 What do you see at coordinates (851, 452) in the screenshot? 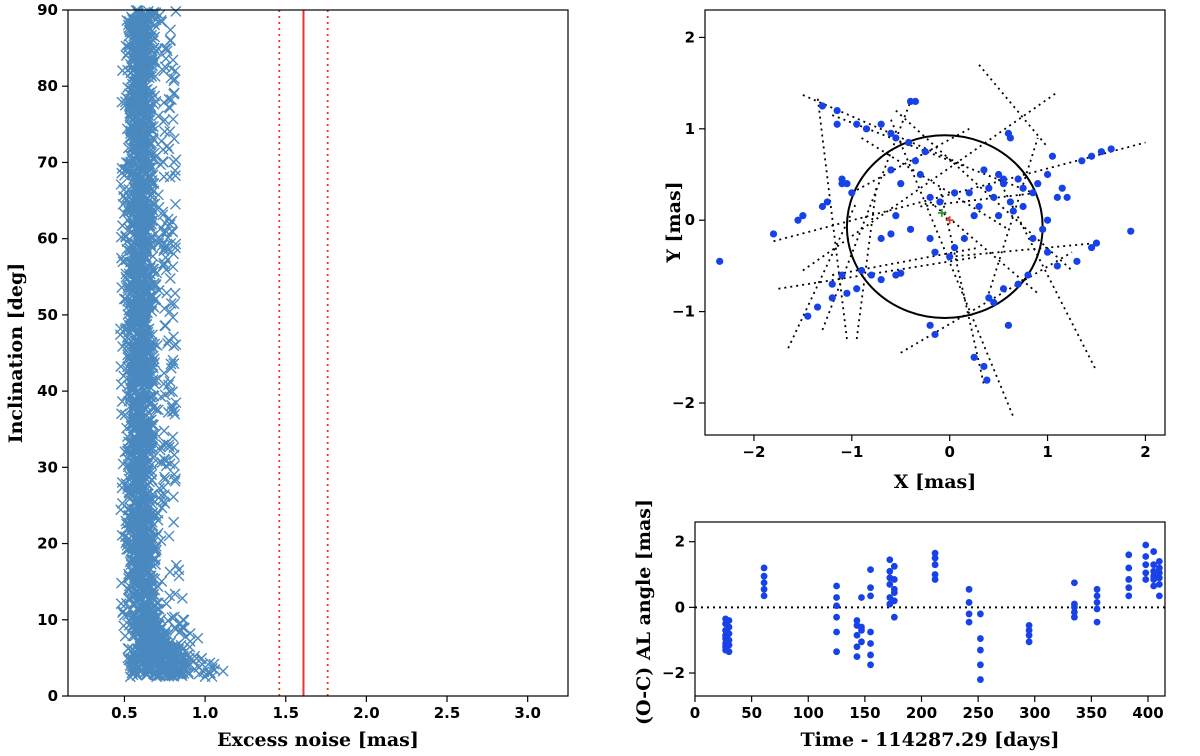
I see `x-tick-label: −1` at bounding box center [851, 452].